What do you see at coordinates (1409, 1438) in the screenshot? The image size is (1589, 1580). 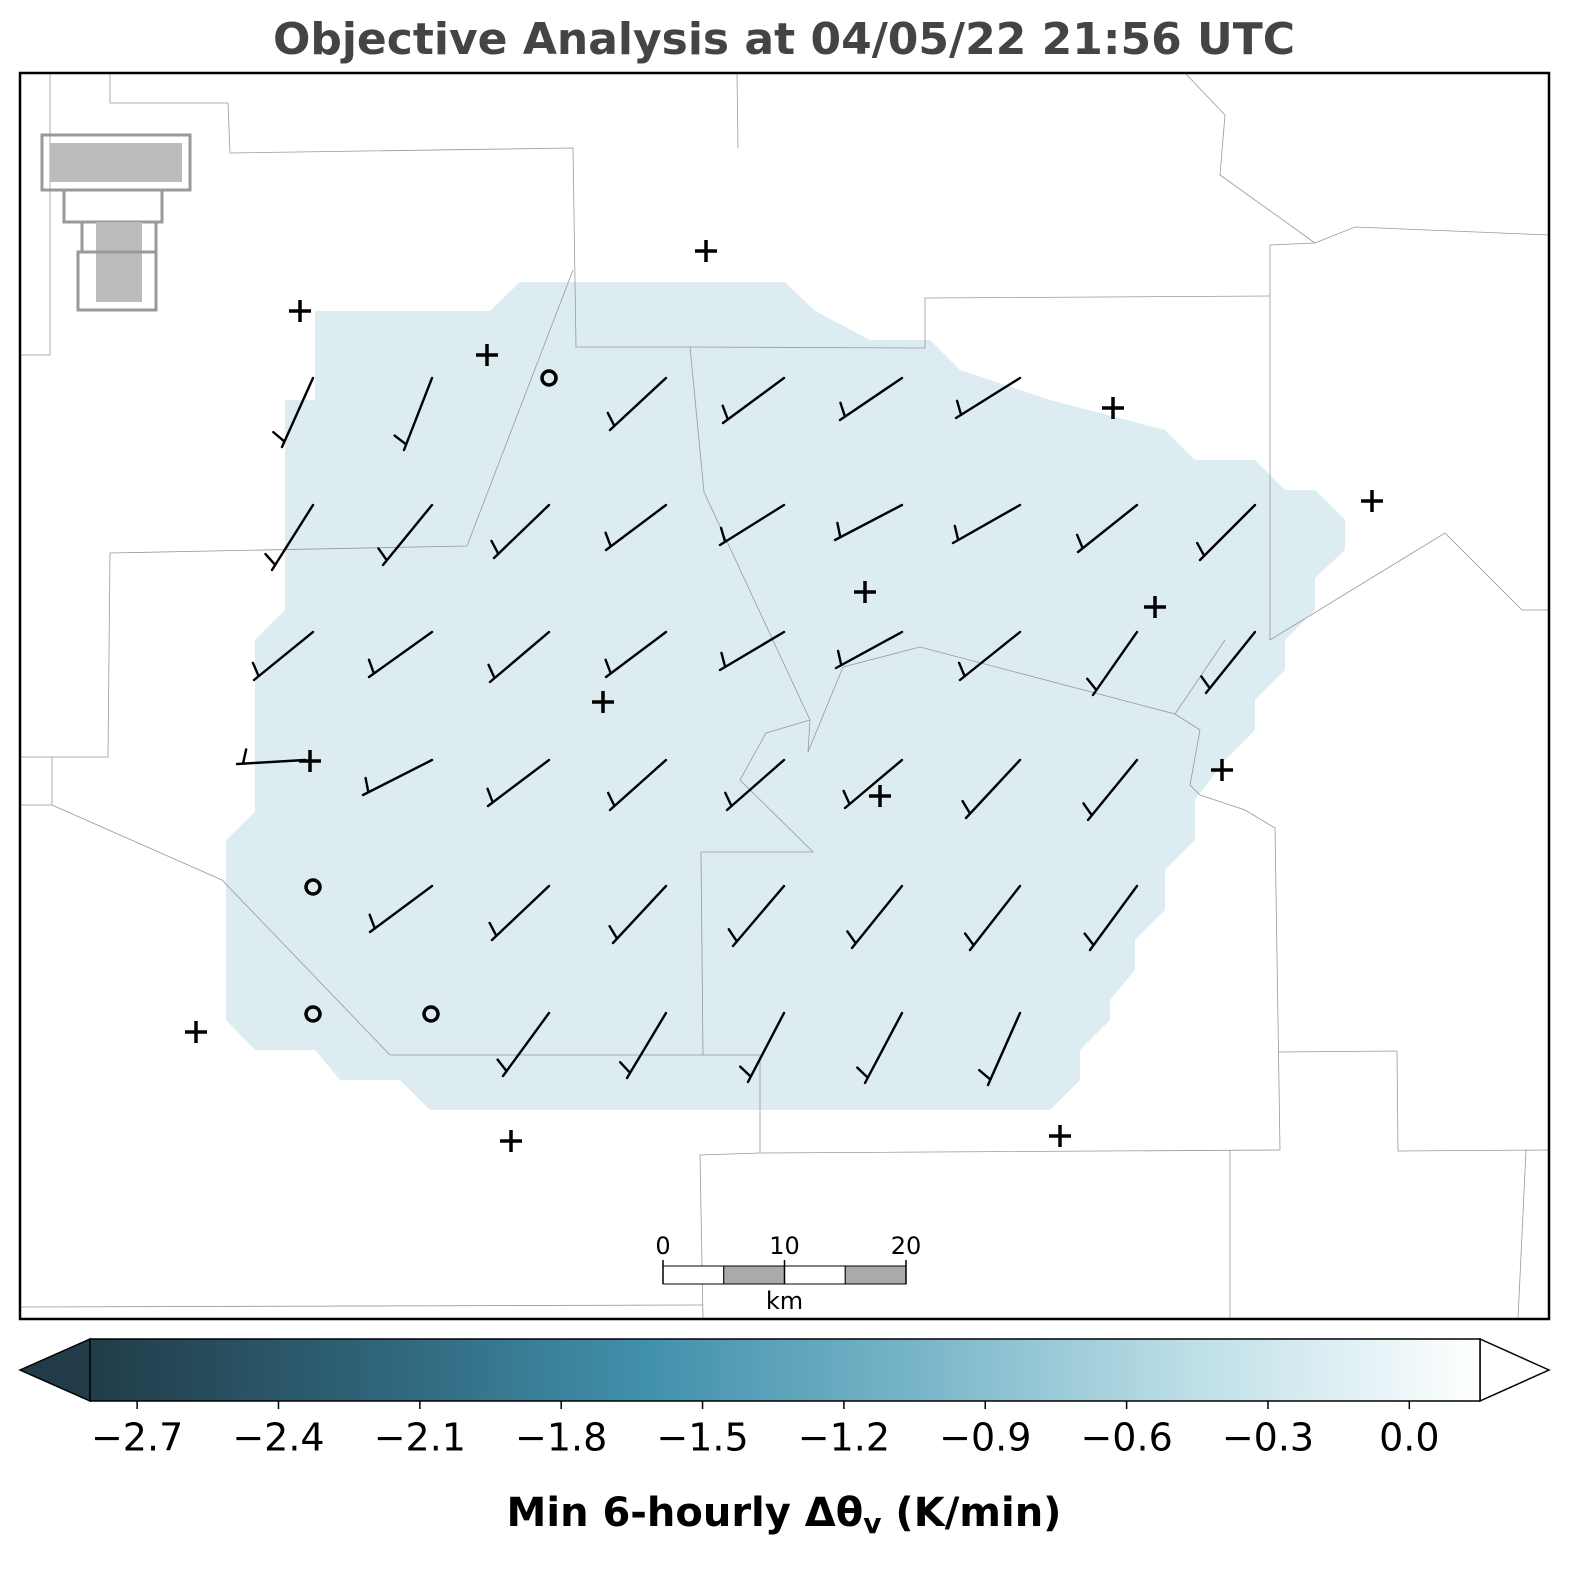 I see `colorbar-tick-label: 0.0` at bounding box center [1409, 1438].